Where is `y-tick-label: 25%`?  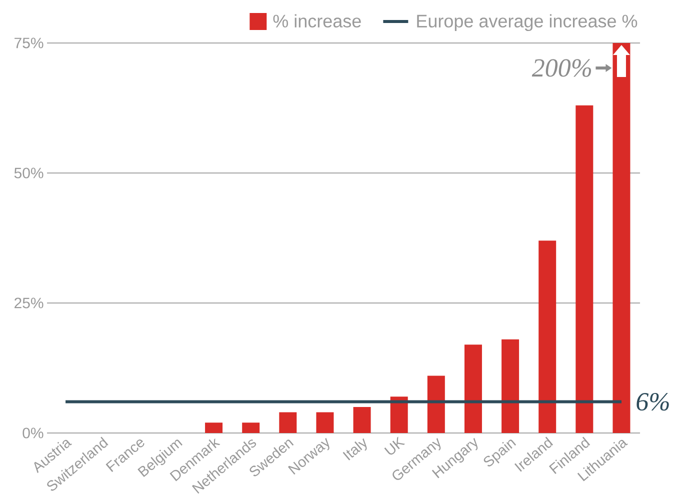 y-tick-label: 25% is located at coordinates (29, 303).